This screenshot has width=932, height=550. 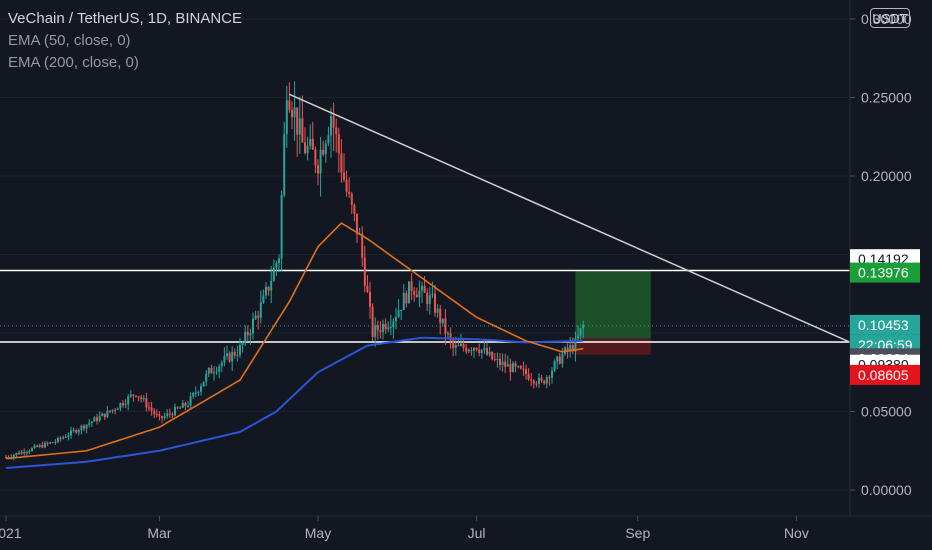 I want to click on horizontal-levels, so click(x=425, y=306).